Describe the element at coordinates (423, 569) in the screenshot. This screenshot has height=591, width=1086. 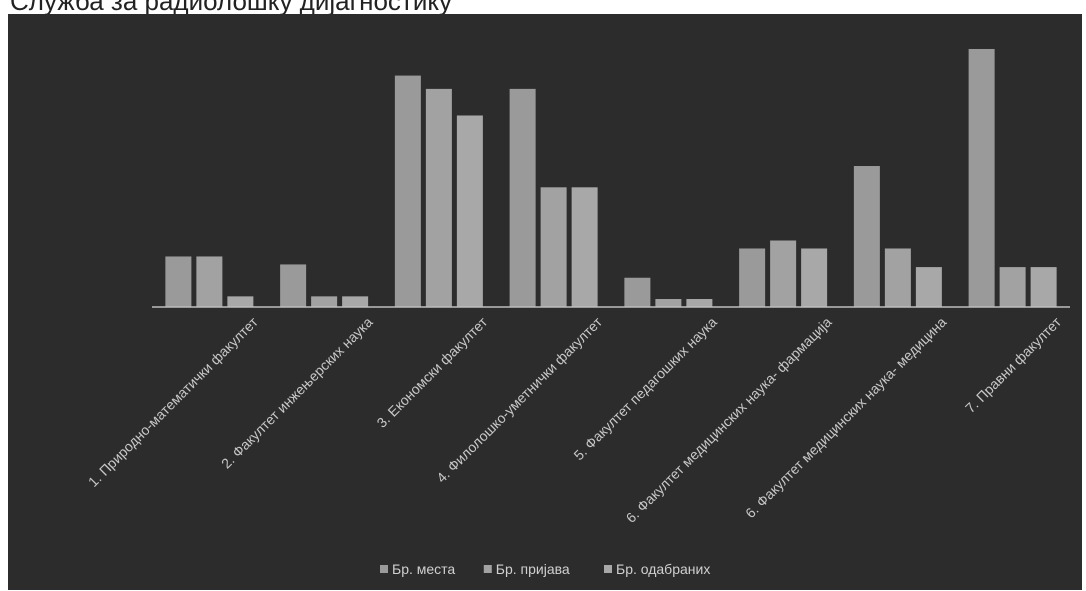
I see `legend-label: Бр. места` at that location.